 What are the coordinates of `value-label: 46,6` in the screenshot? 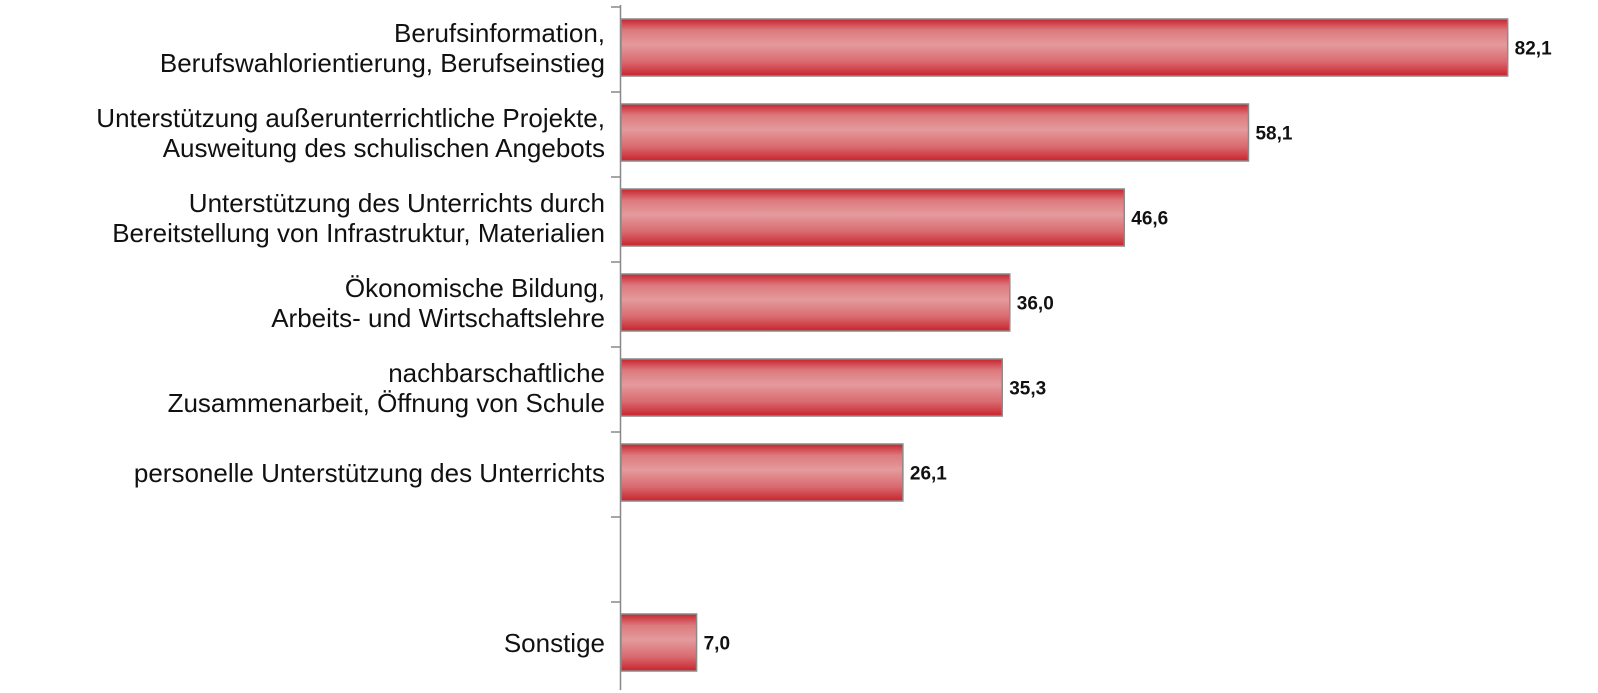 It's located at (1149, 219).